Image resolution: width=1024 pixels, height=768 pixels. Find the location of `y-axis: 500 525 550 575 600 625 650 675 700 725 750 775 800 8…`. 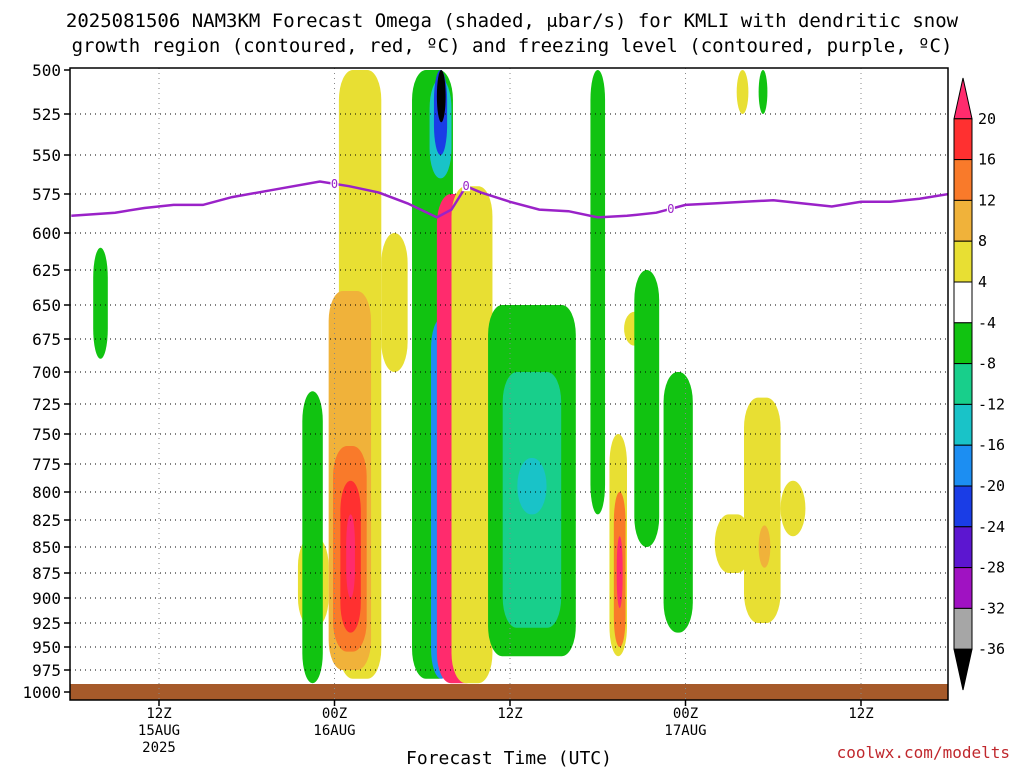

y-axis: 500 525 550 575 600 625 650 675 700 725 750 775 800 8… is located at coordinates (46, 381).